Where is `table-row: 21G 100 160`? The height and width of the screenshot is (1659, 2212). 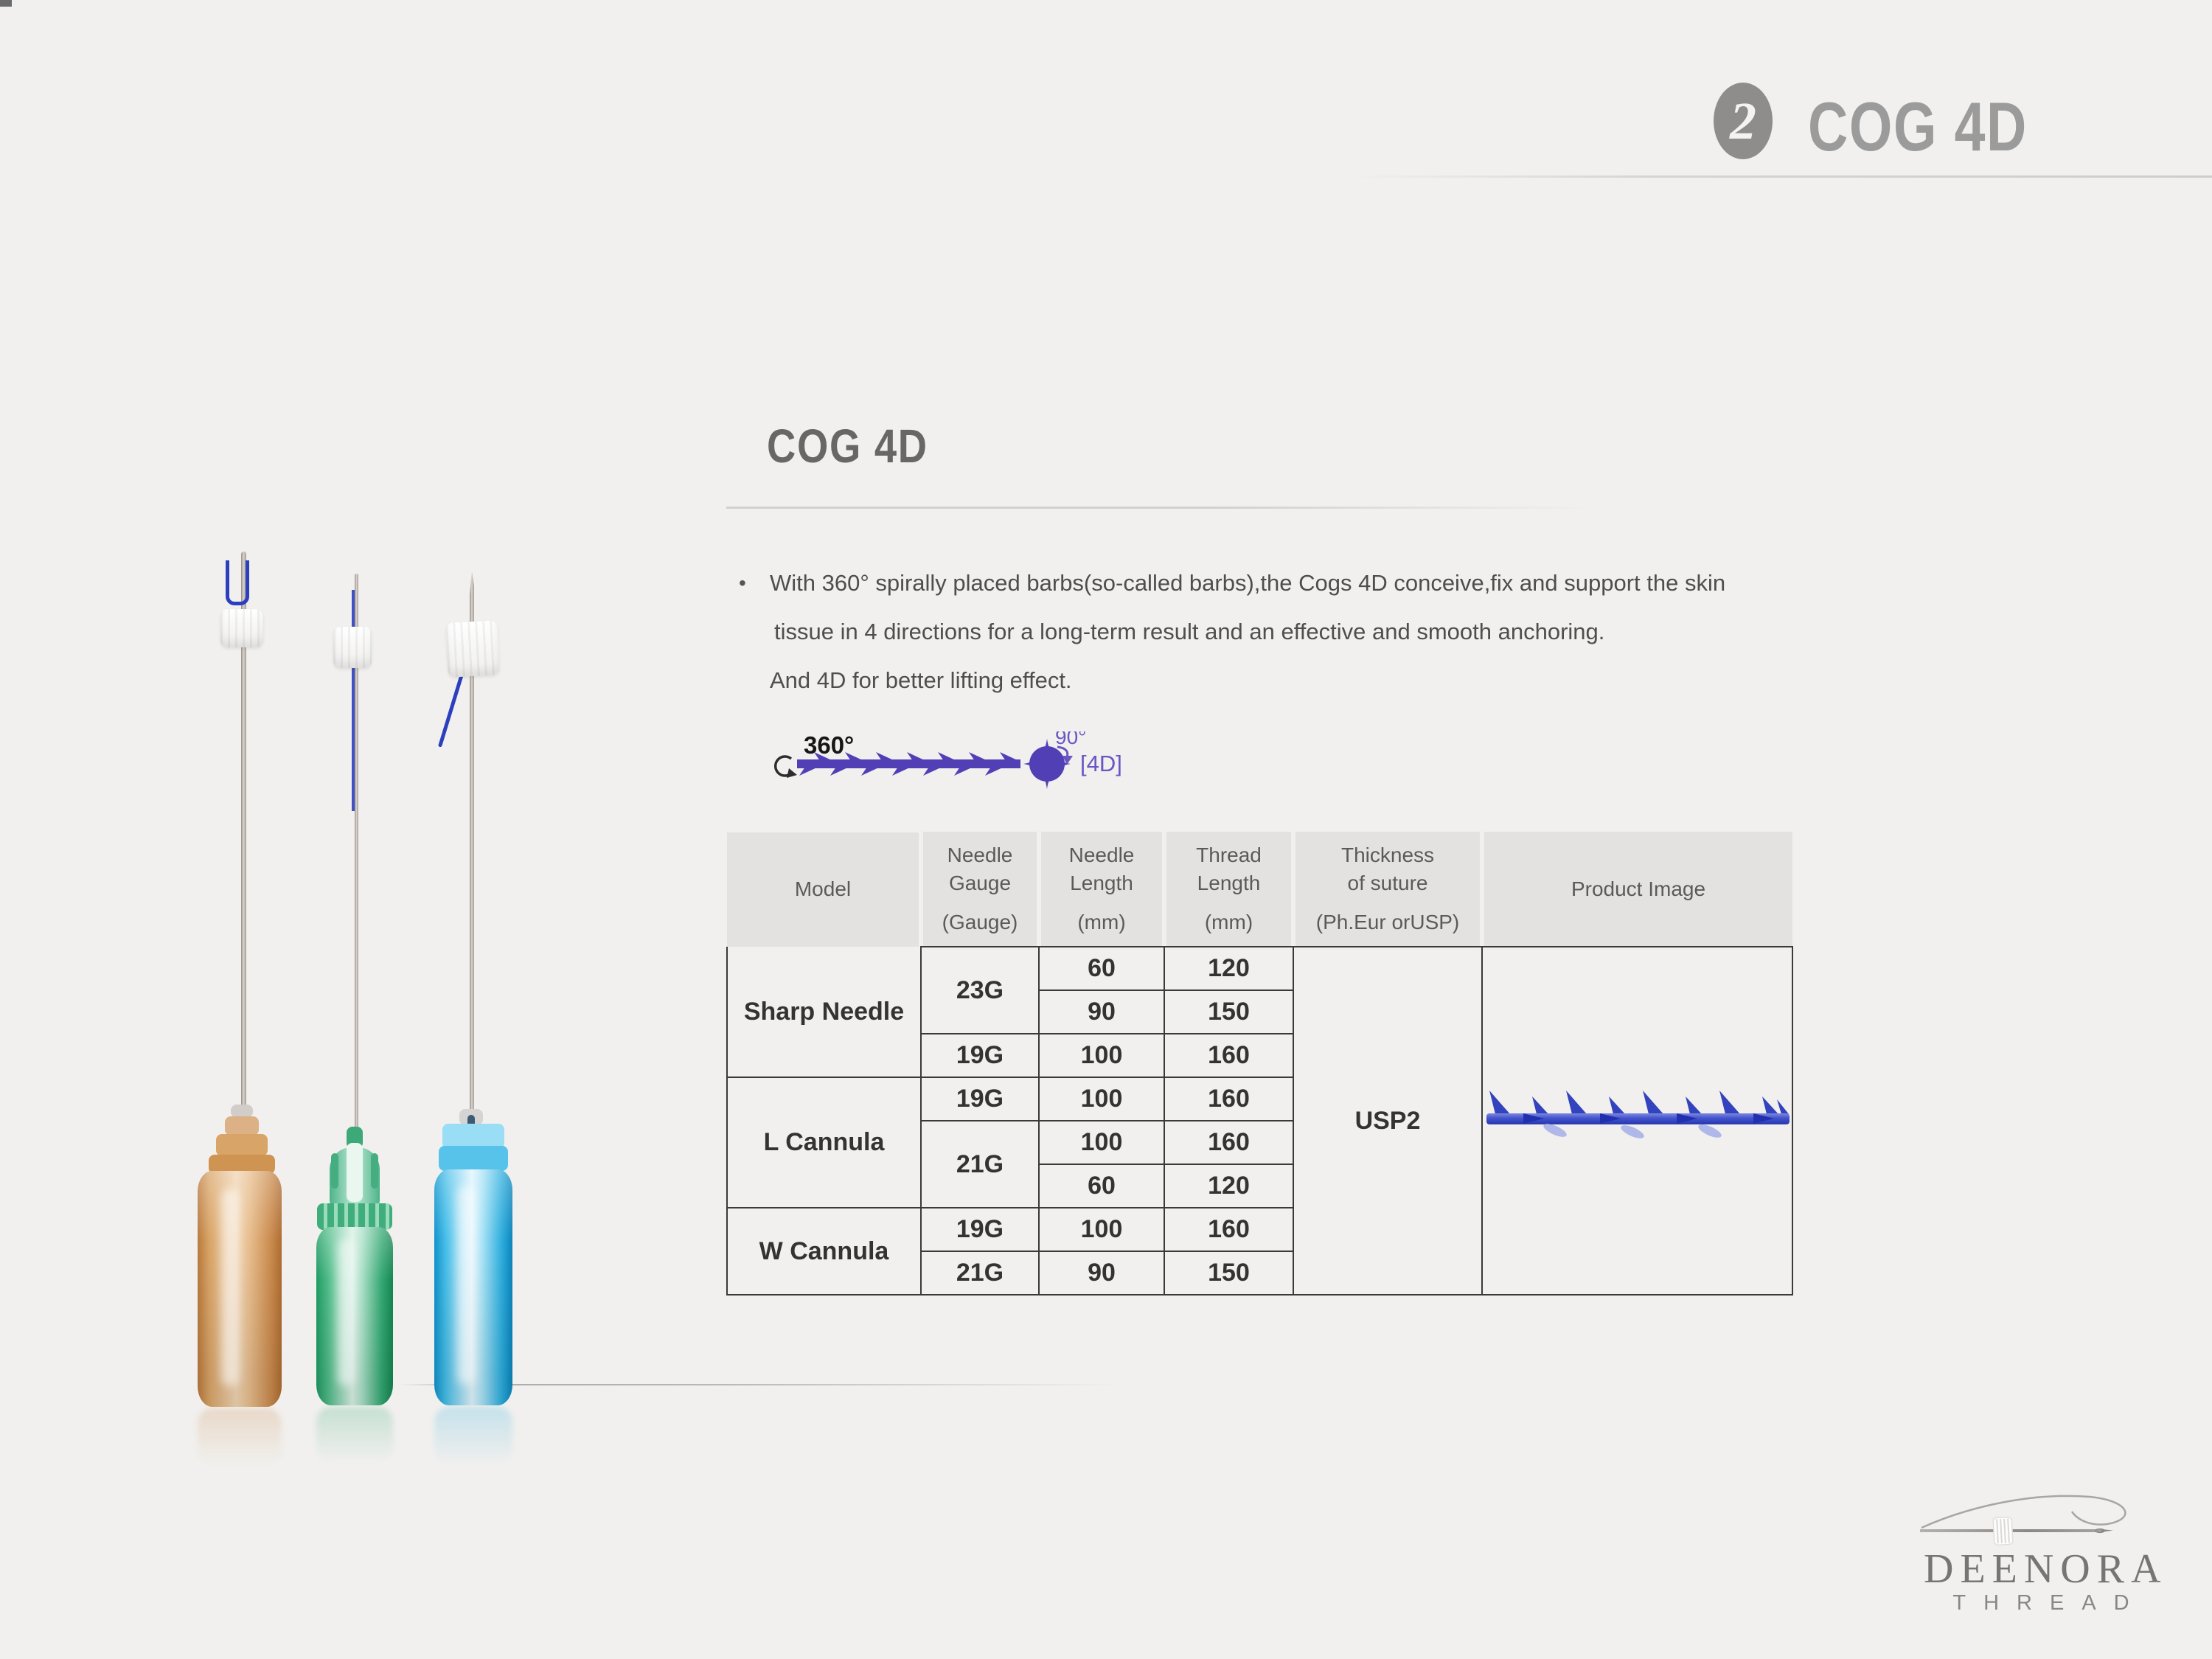 table-row: 21G 100 160 is located at coordinates (1259, 1164).